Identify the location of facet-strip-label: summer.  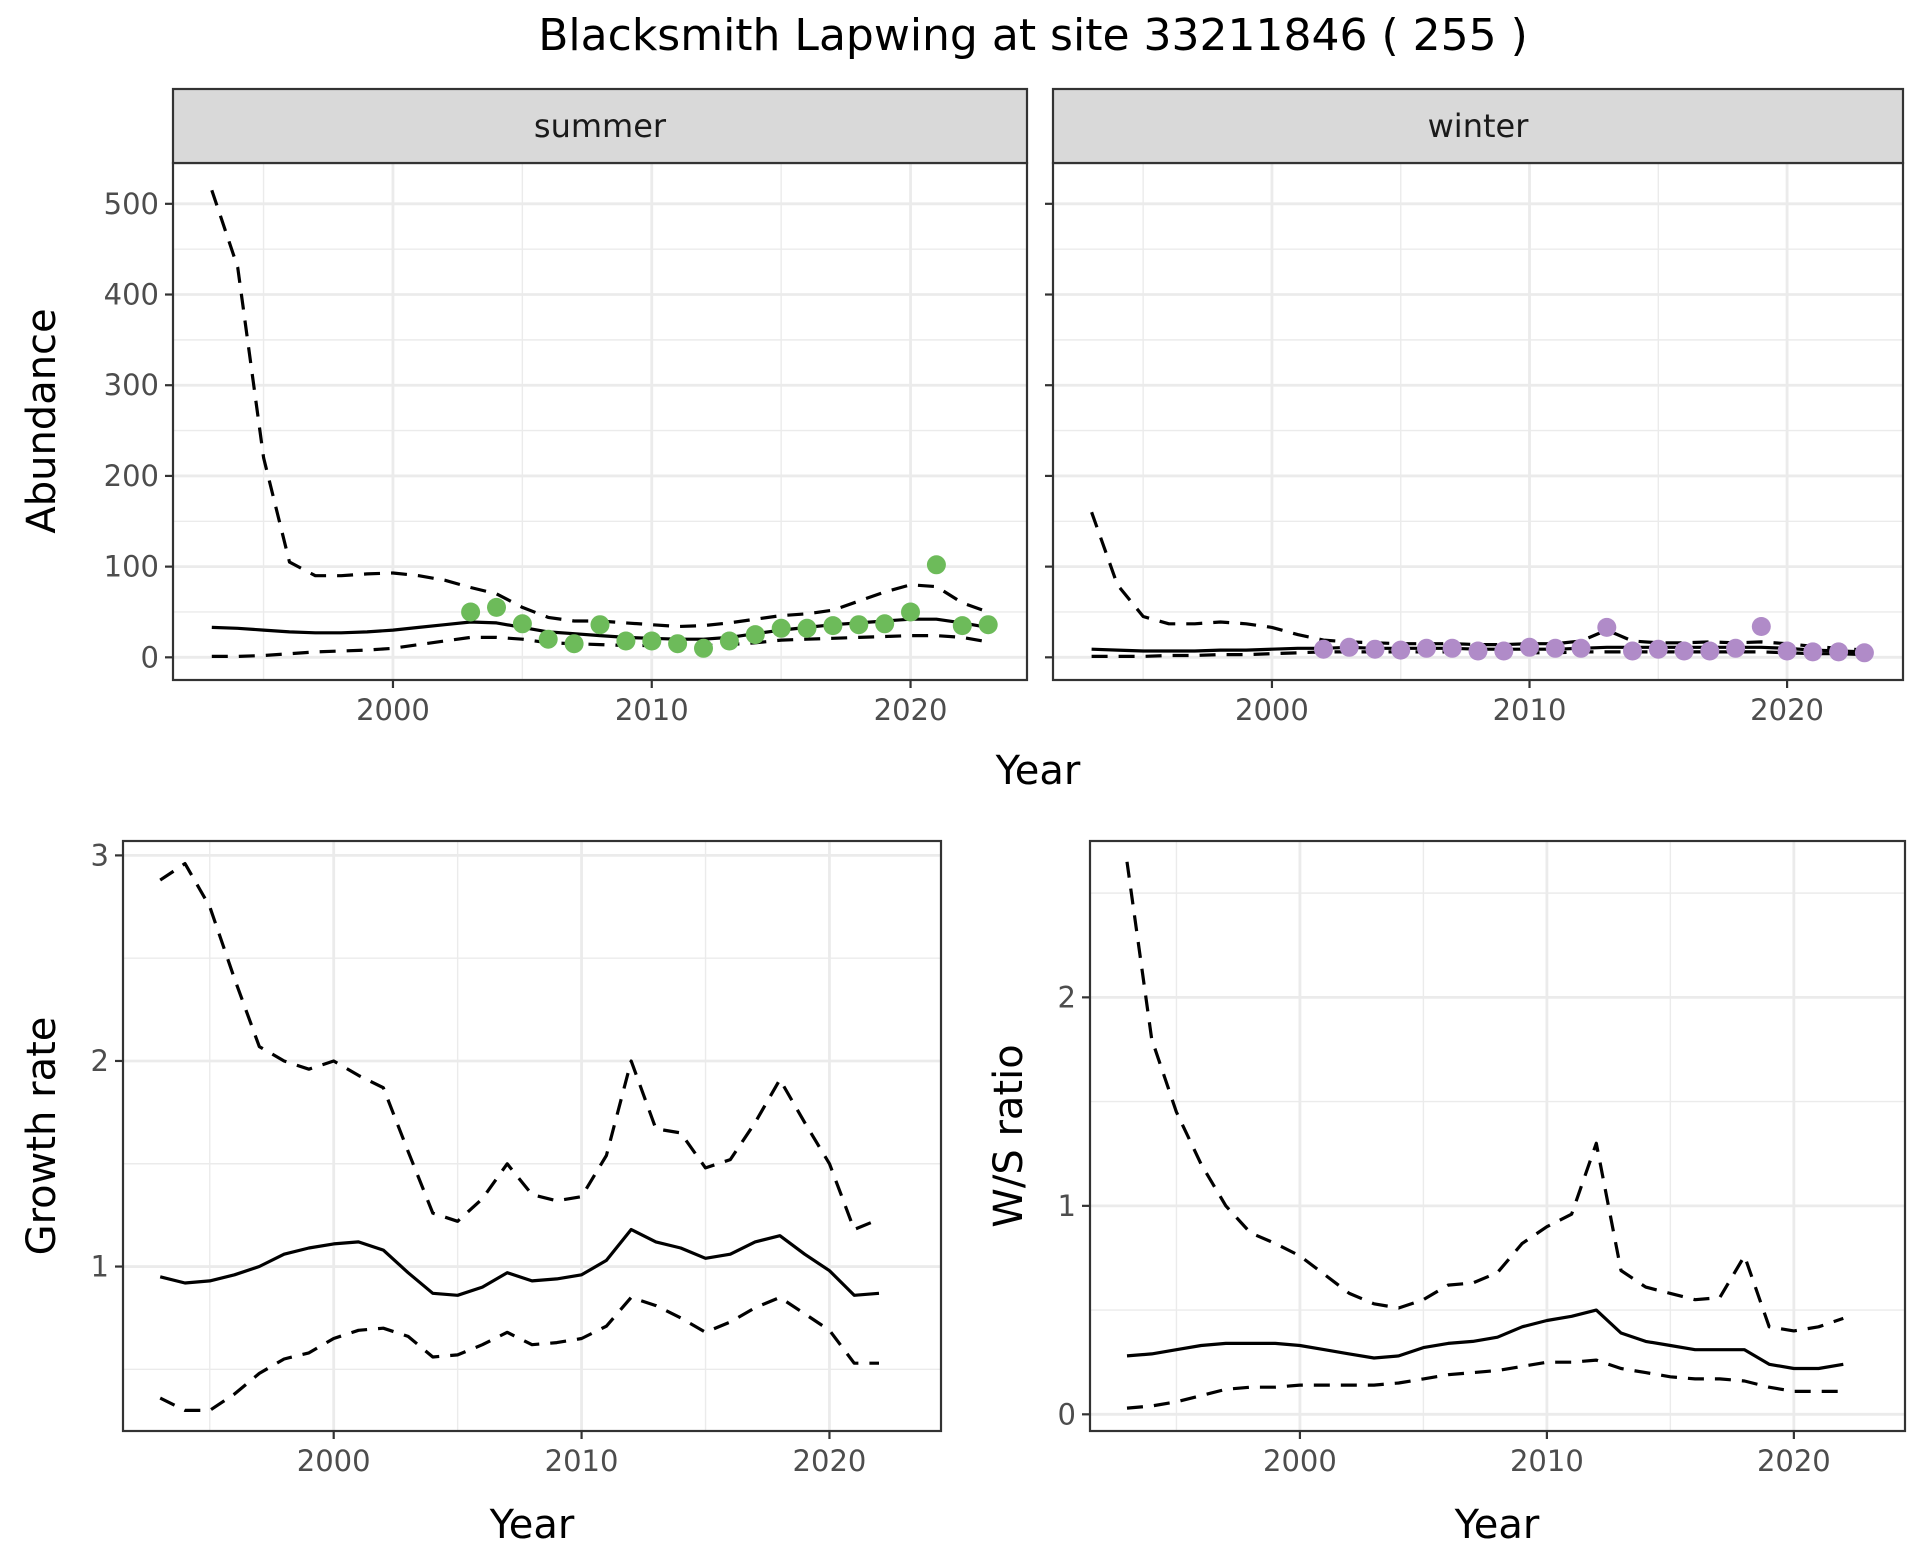
(600, 126).